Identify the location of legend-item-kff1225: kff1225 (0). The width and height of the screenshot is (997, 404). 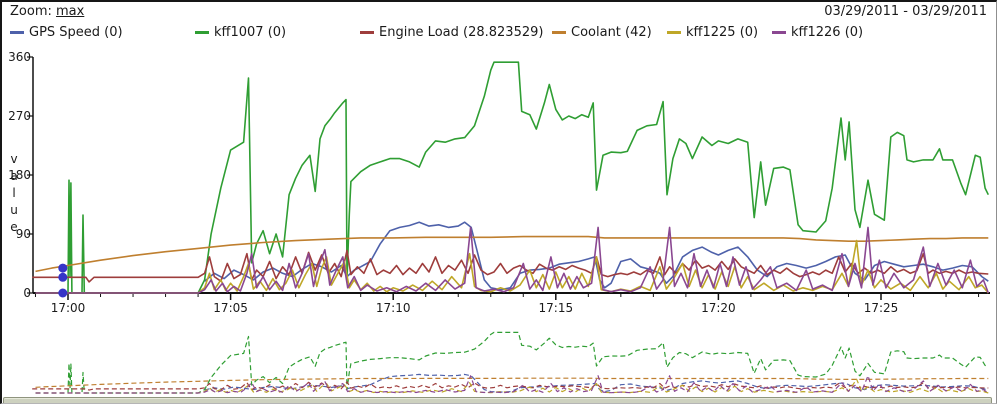
(712, 32).